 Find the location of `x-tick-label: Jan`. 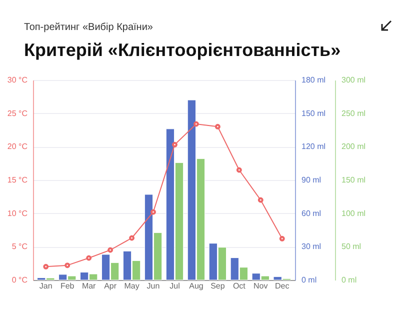

x-tick-label: Jan is located at coordinates (45, 286).